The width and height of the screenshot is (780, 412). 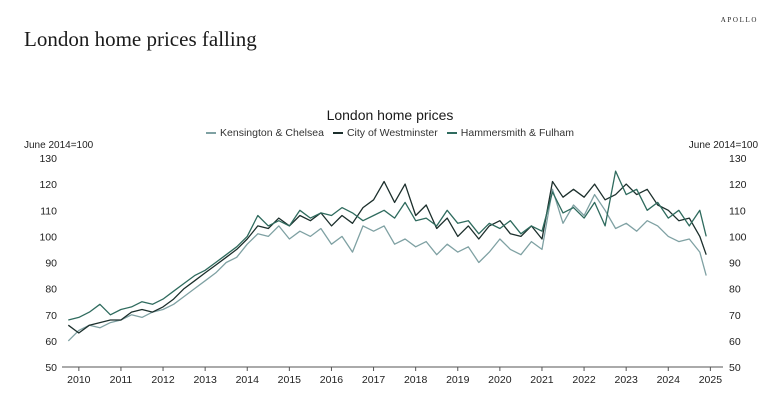 I want to click on legend-swatch-hammersmith, so click(x=451, y=133).